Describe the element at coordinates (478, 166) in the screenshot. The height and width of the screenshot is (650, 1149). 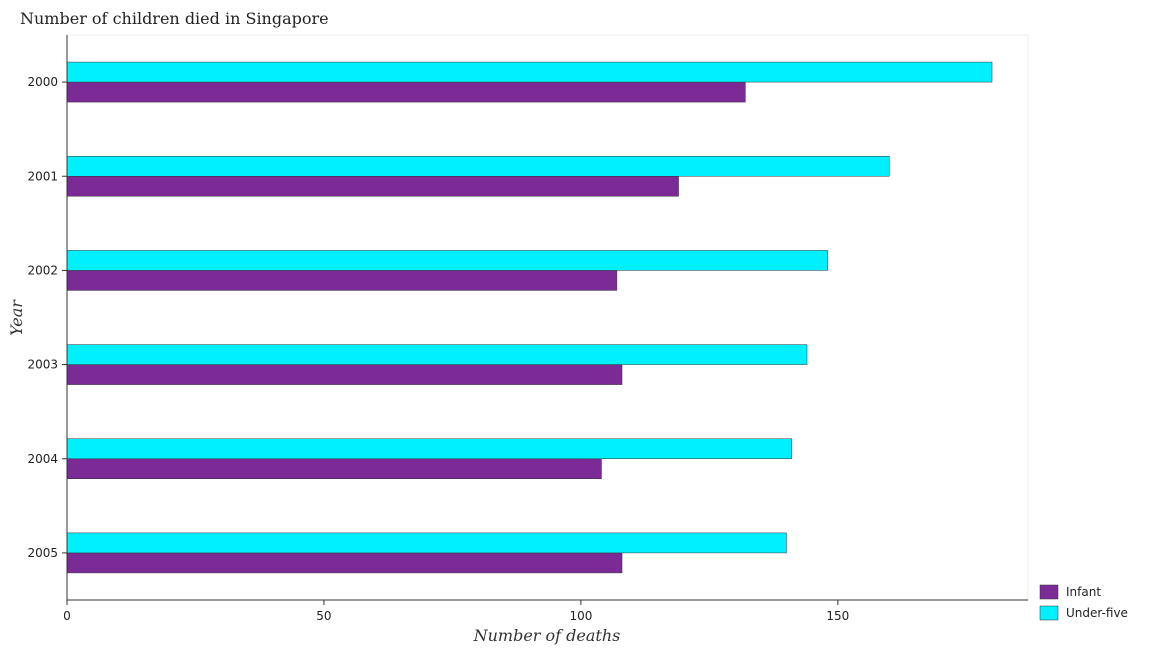
I see `bar-under-five-2001` at that location.